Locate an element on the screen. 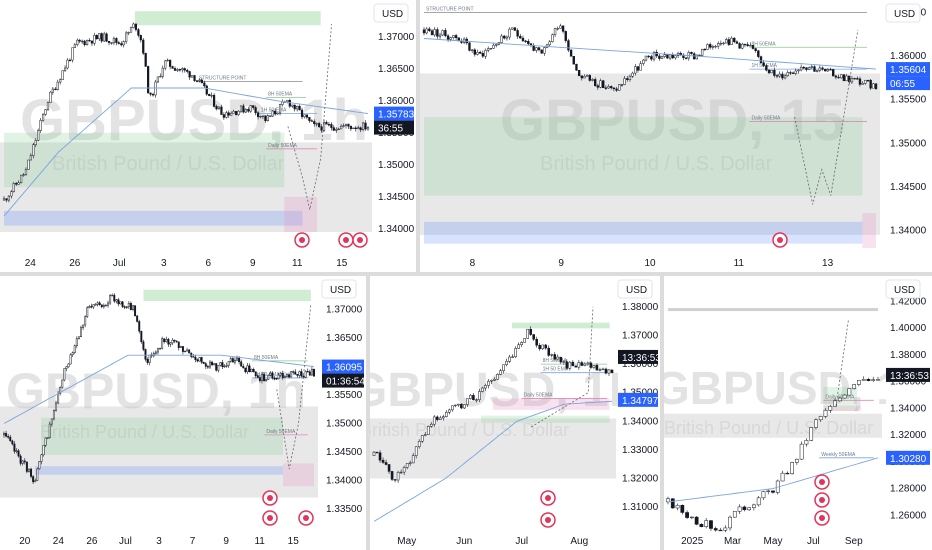 The height and width of the screenshot is (550, 932). zone-pink is located at coordinates (298, 475).